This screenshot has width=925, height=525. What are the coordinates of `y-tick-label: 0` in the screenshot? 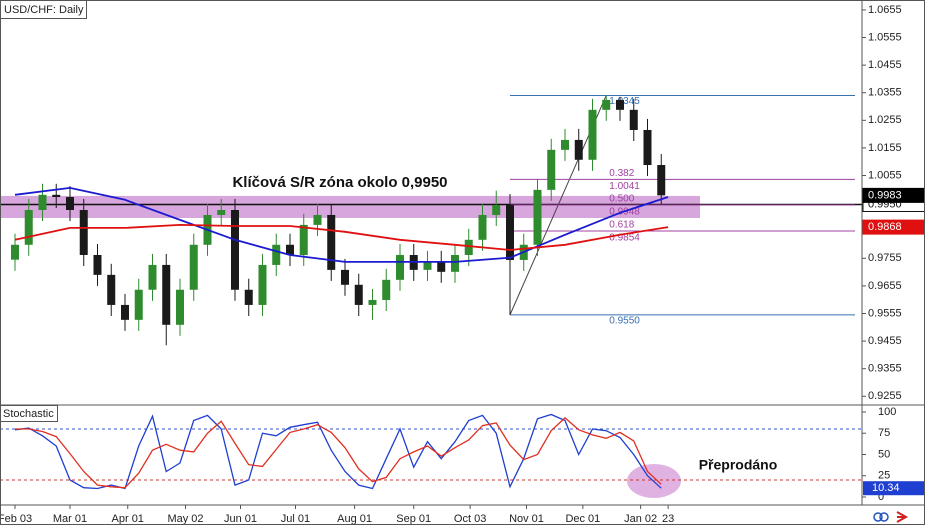 It's located at (881, 497).